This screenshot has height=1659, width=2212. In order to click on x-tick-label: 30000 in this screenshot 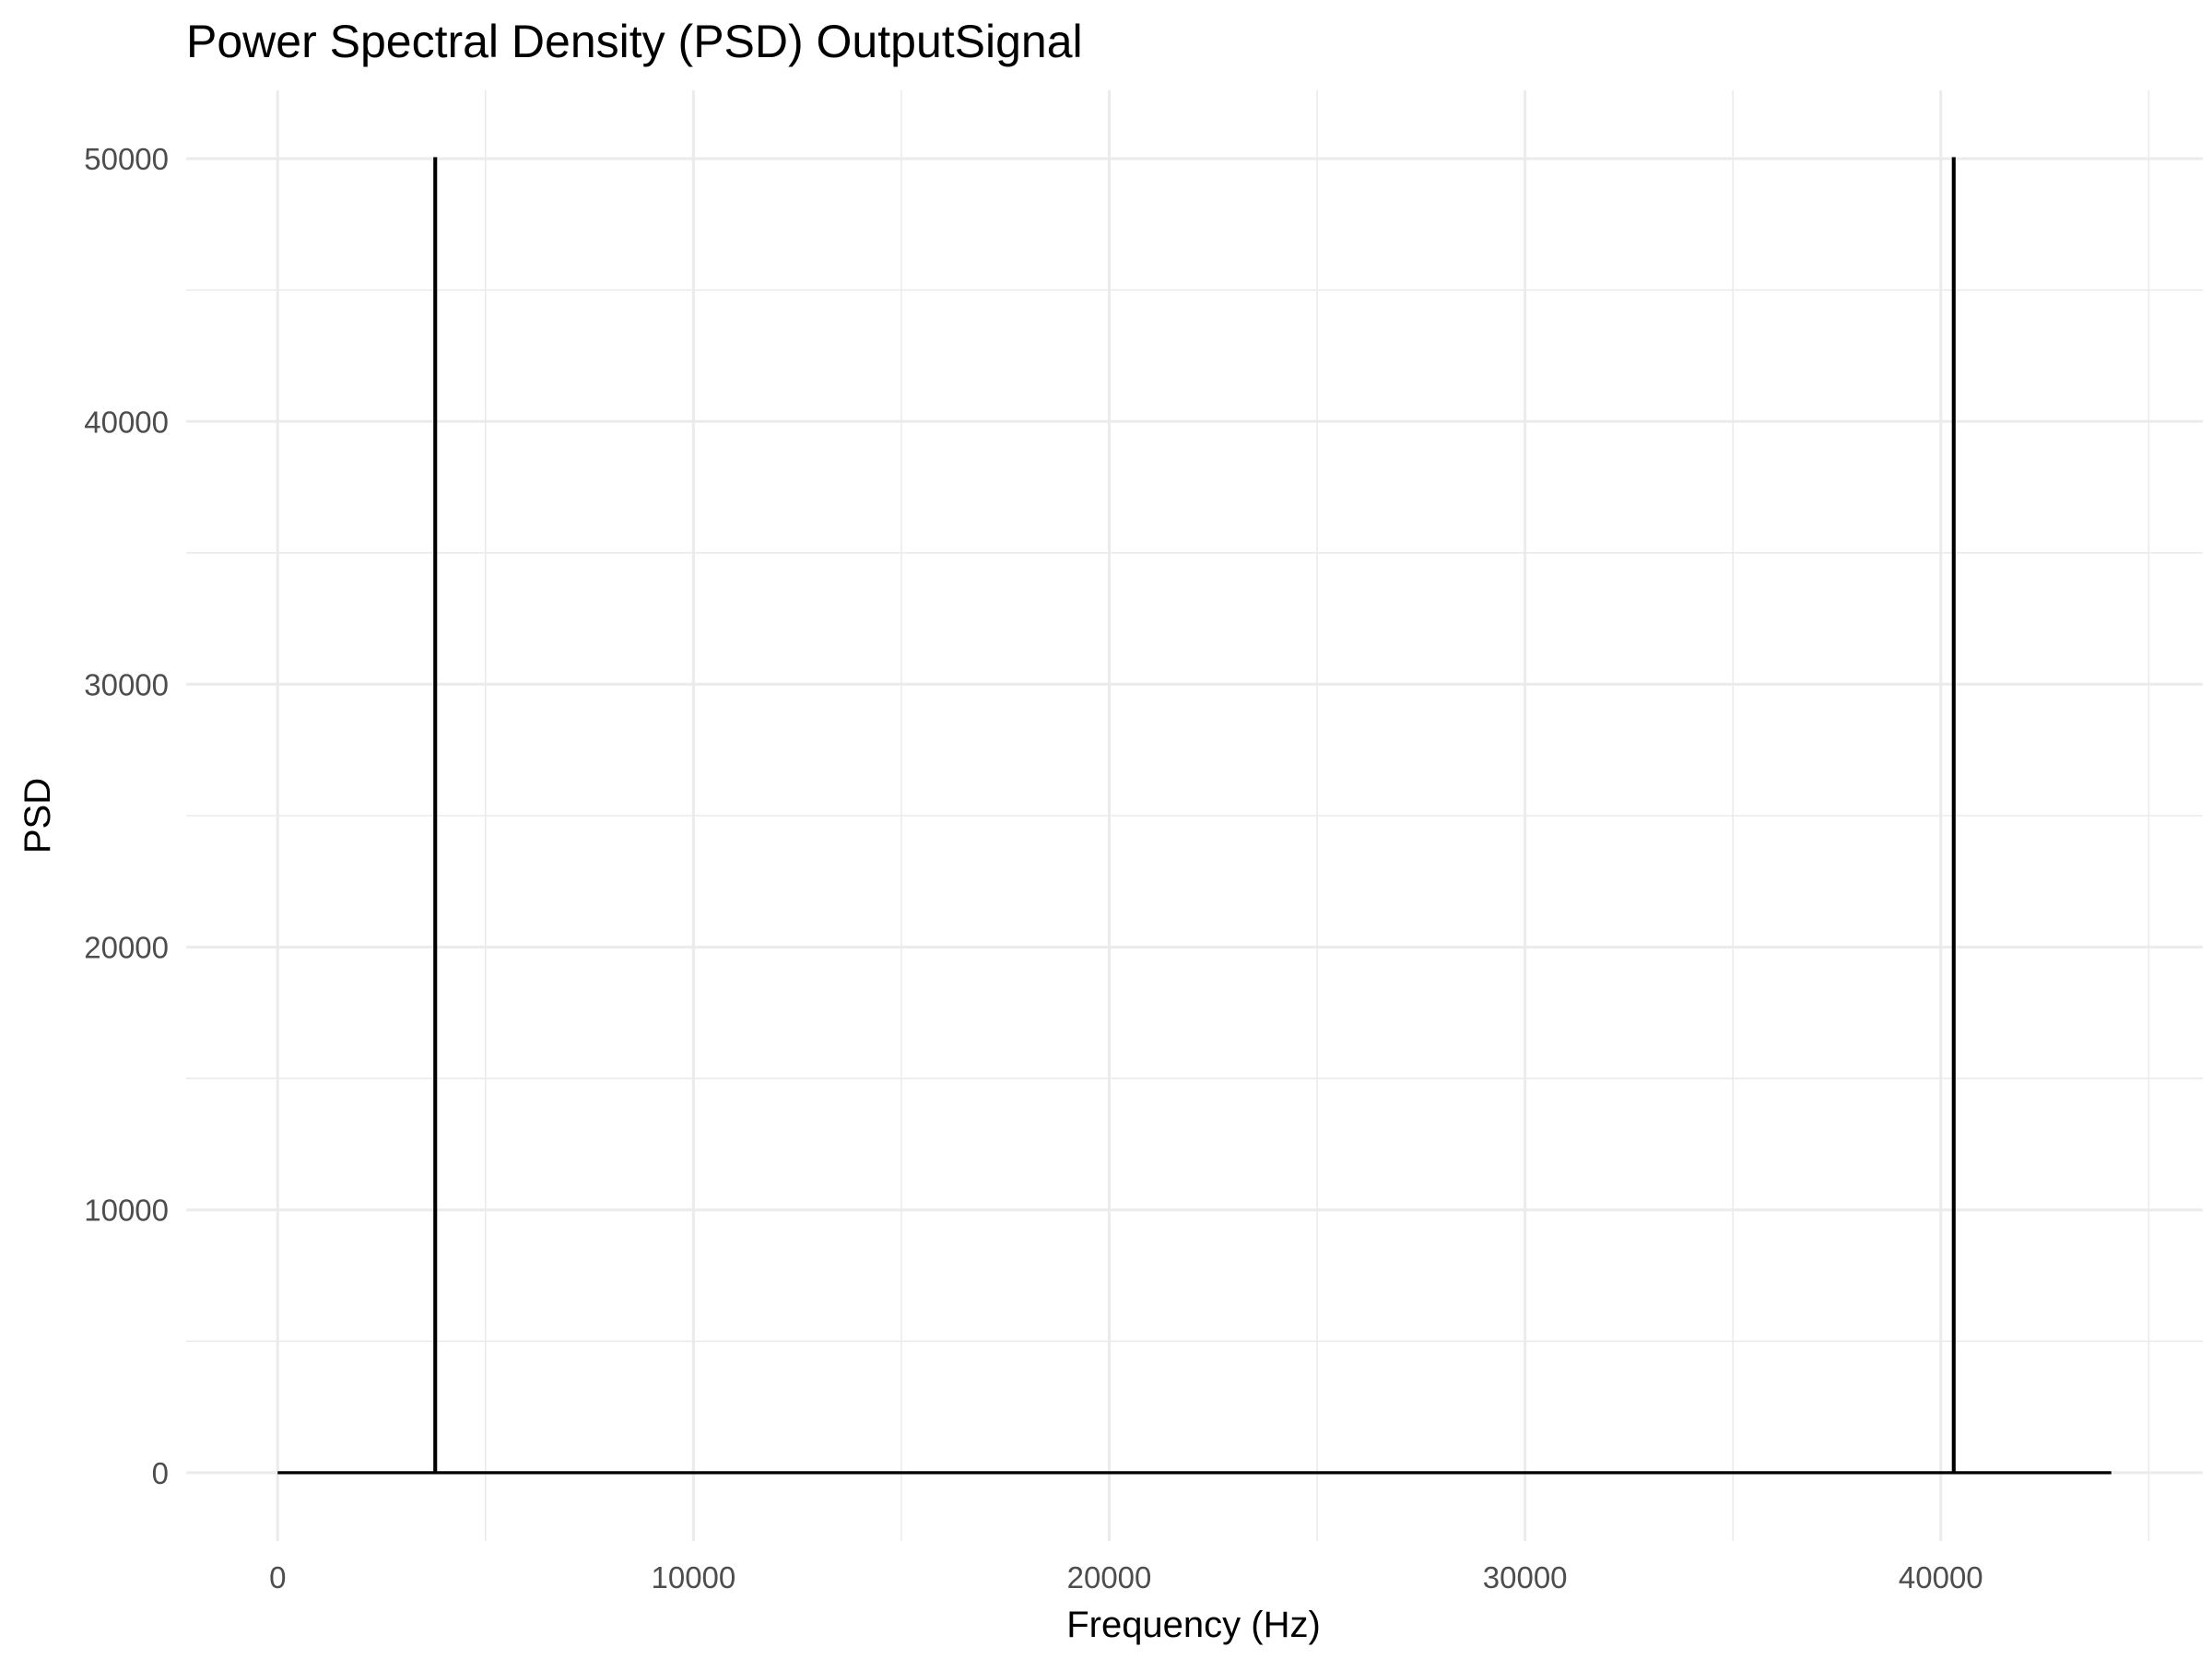, I will do `click(1525, 1577)`.